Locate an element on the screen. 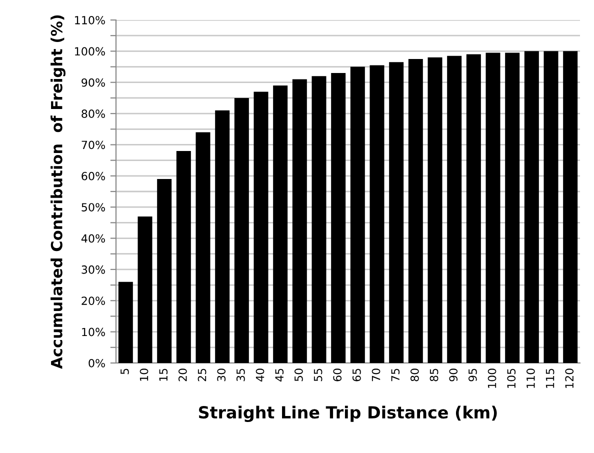 The height and width of the screenshot is (453, 594). x-tick-label: 100 is located at coordinates (492, 378).